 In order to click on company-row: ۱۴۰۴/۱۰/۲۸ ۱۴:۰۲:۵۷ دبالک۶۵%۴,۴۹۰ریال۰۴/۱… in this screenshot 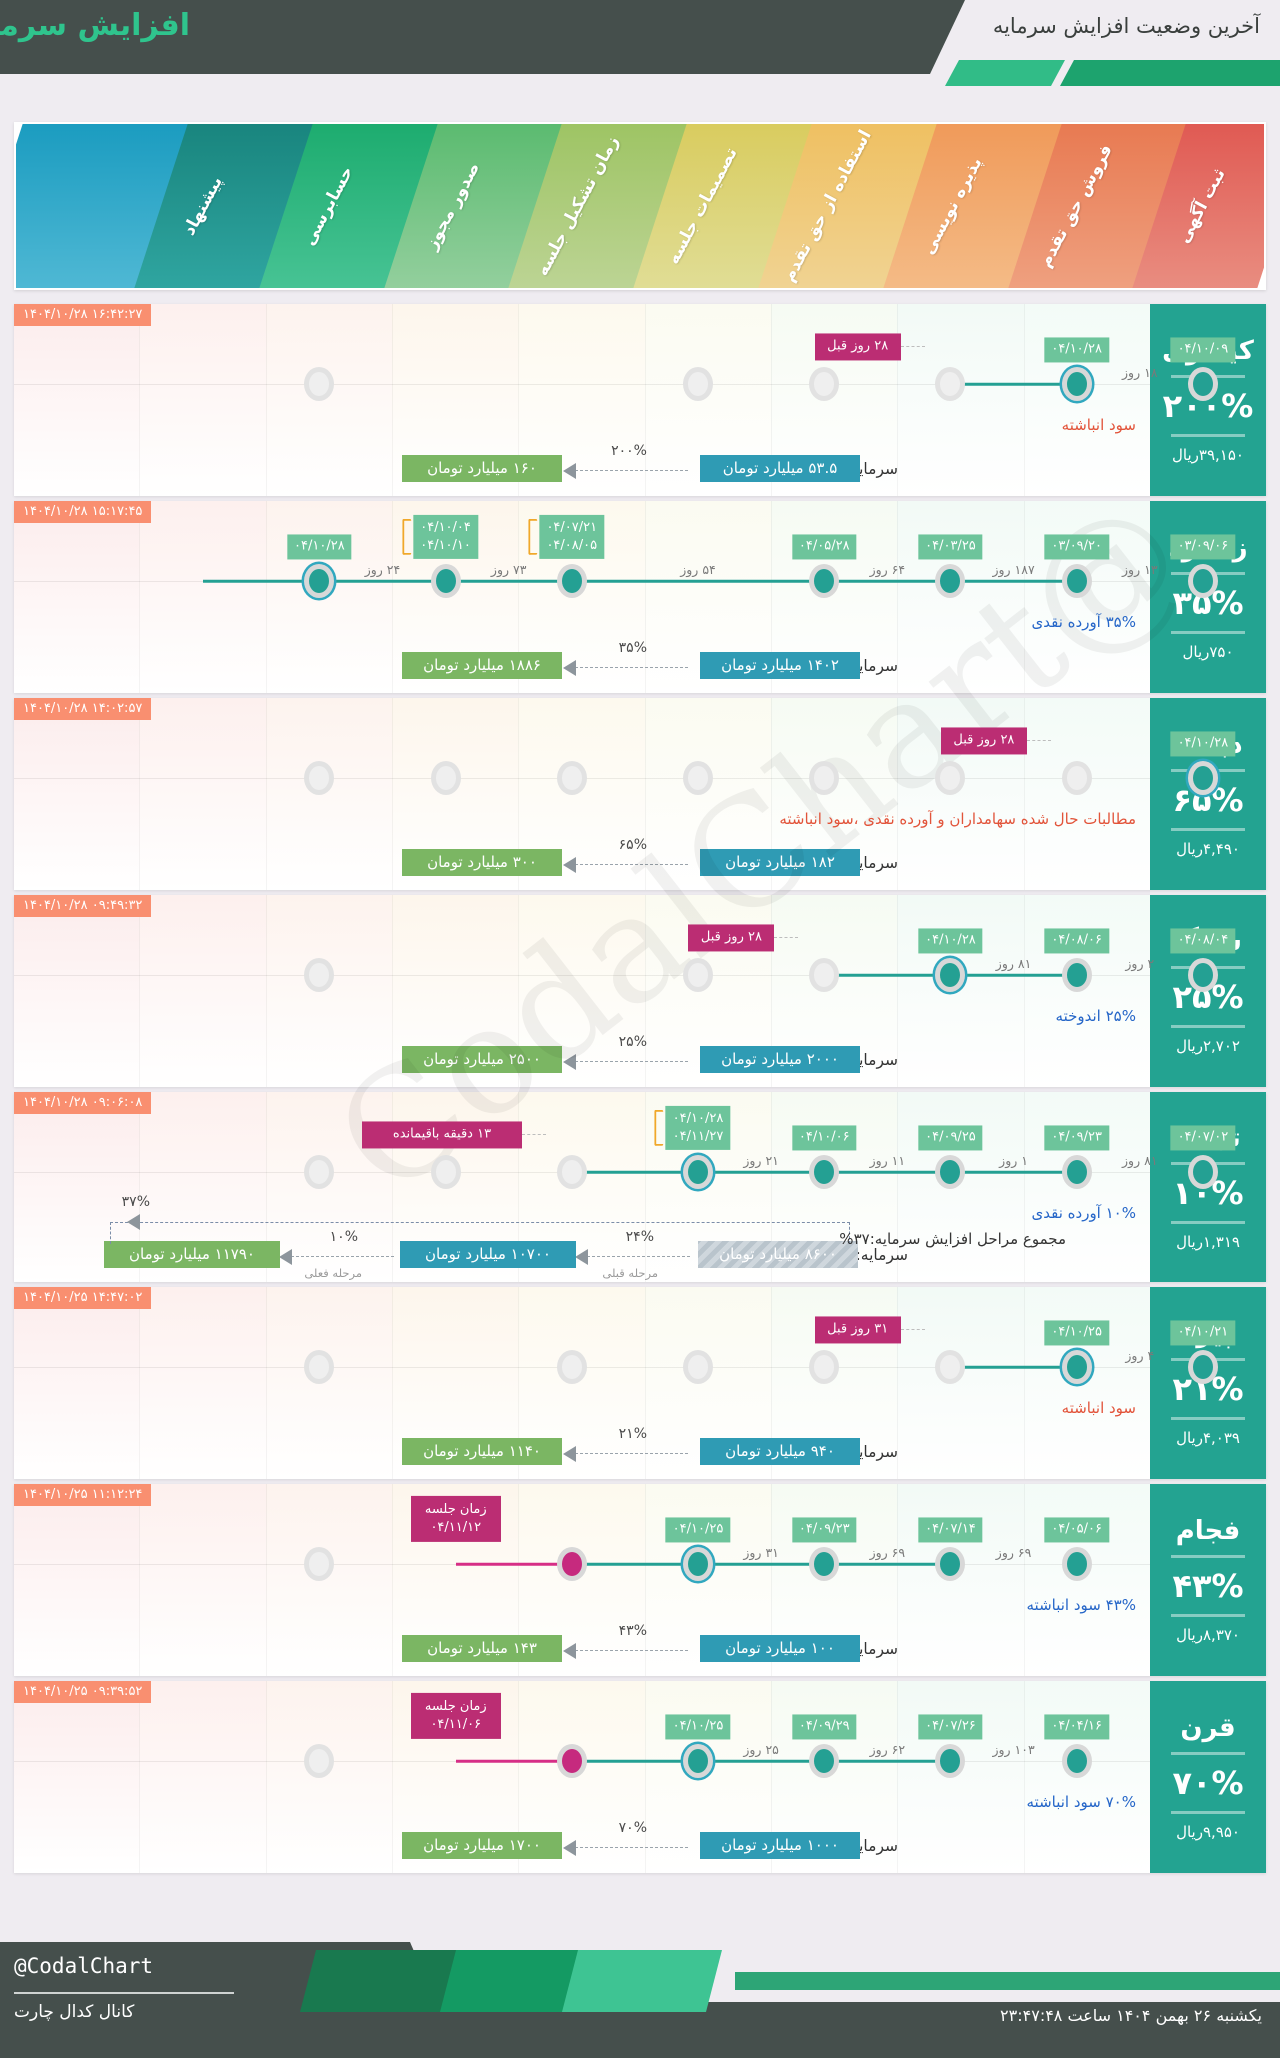, I will do `click(640, 794)`.